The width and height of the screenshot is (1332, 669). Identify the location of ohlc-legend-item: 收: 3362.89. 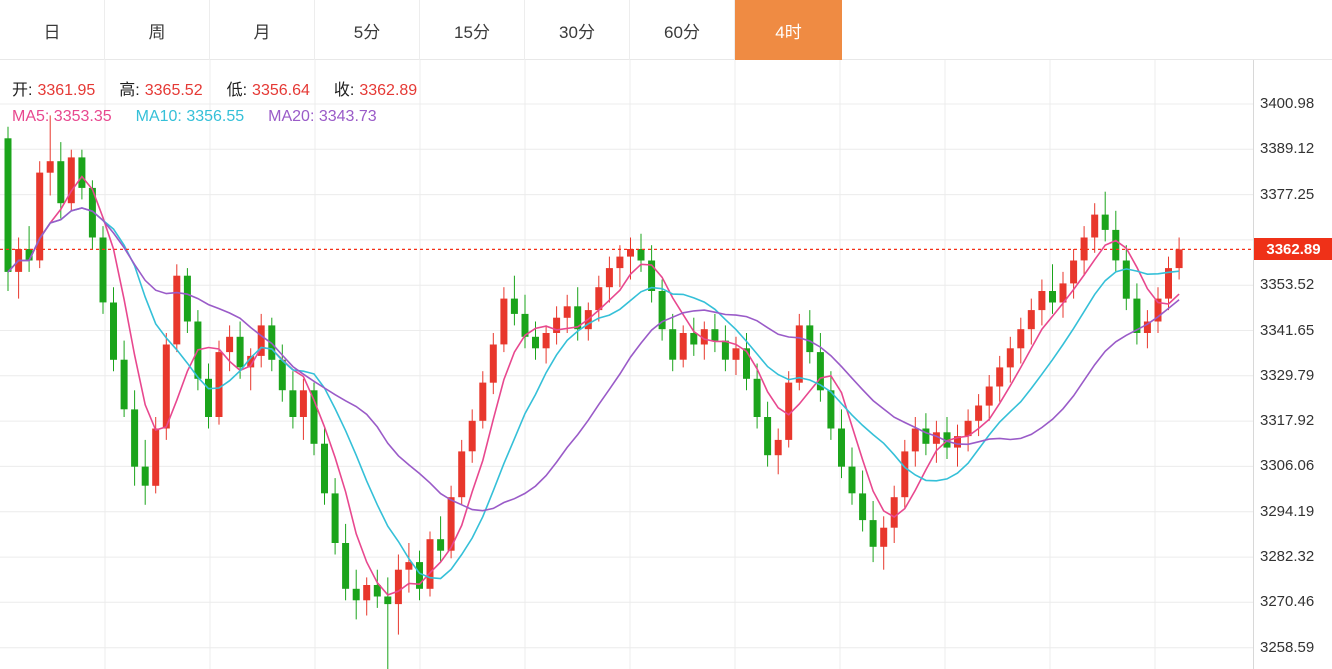
(375, 90).